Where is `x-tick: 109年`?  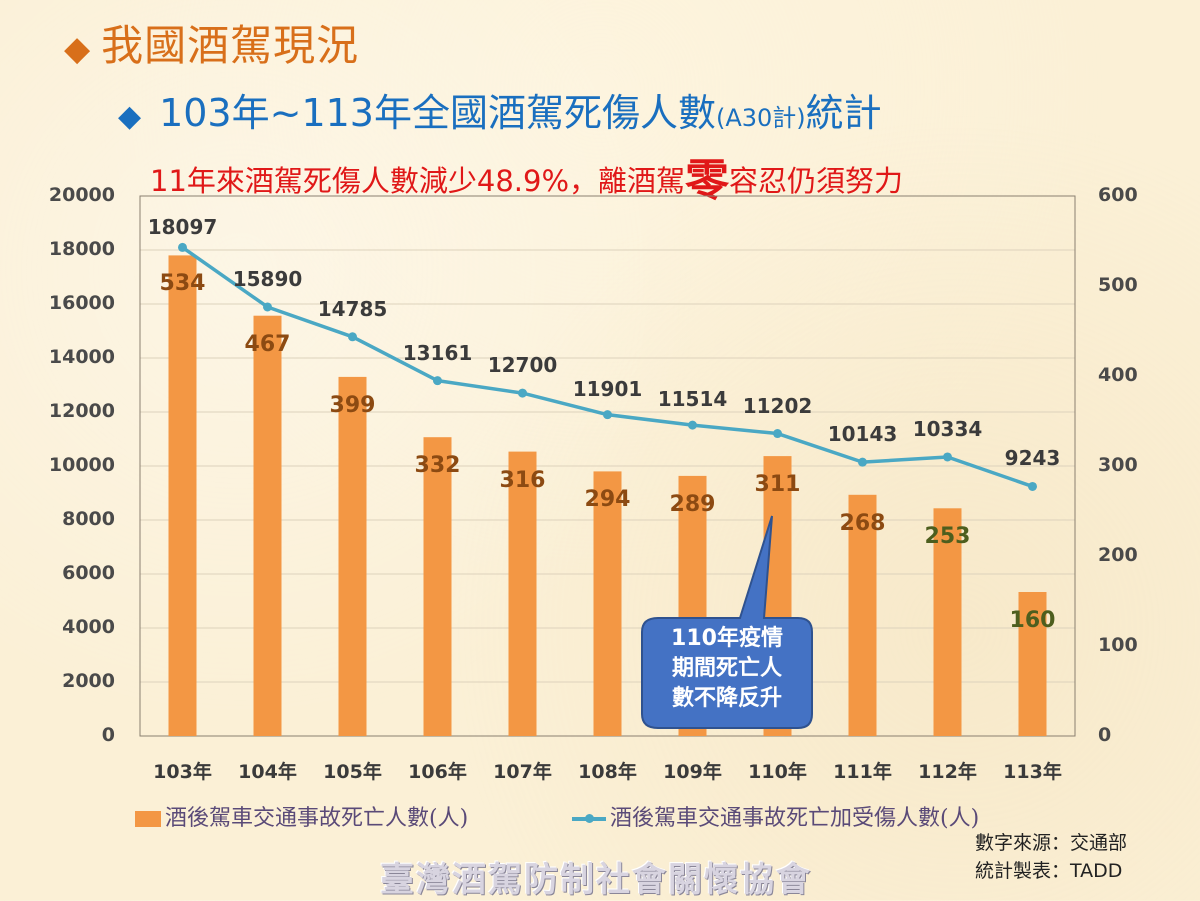 x-tick: 109年 is located at coordinates (692, 772).